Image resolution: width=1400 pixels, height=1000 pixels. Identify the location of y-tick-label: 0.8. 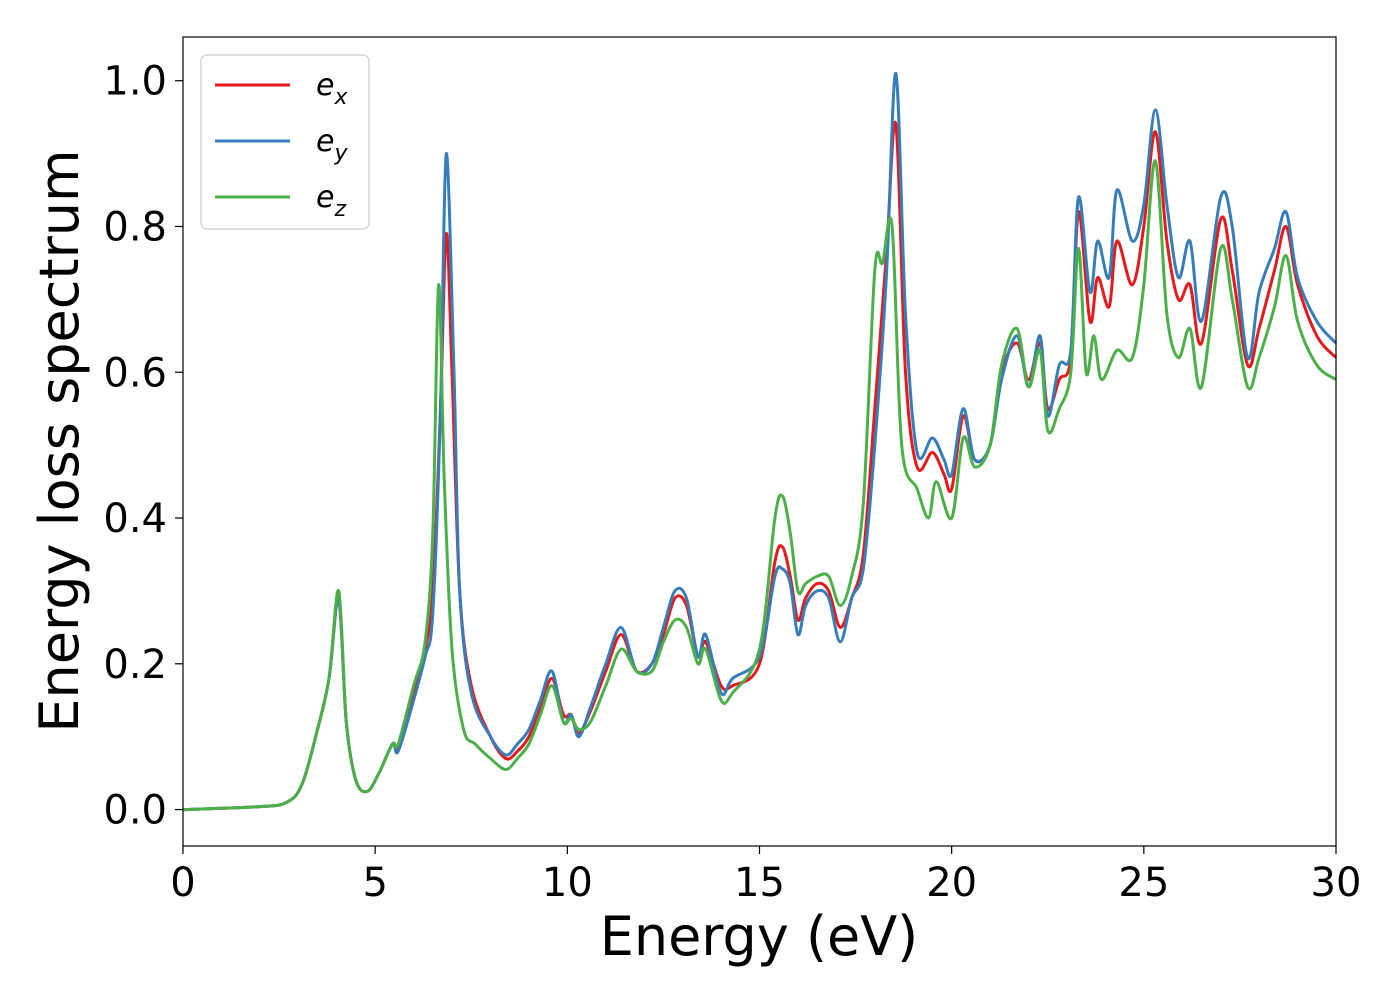
(135, 227).